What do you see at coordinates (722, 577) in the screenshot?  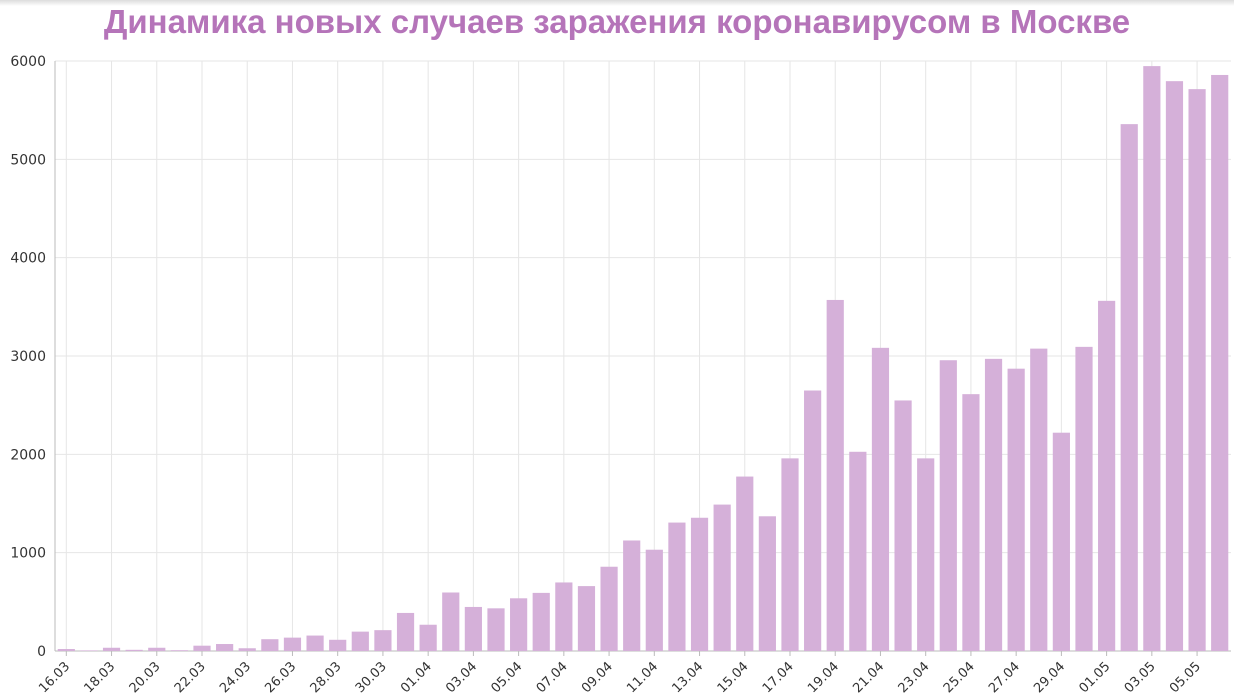 I see `bar-14.04` at bounding box center [722, 577].